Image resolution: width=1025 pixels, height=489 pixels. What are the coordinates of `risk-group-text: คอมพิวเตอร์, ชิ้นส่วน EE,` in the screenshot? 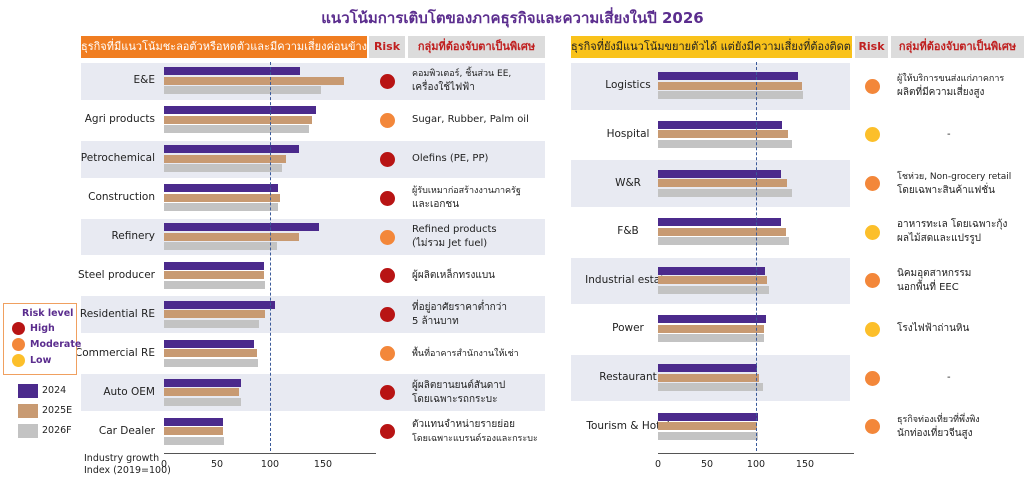 It's located at (462, 74).